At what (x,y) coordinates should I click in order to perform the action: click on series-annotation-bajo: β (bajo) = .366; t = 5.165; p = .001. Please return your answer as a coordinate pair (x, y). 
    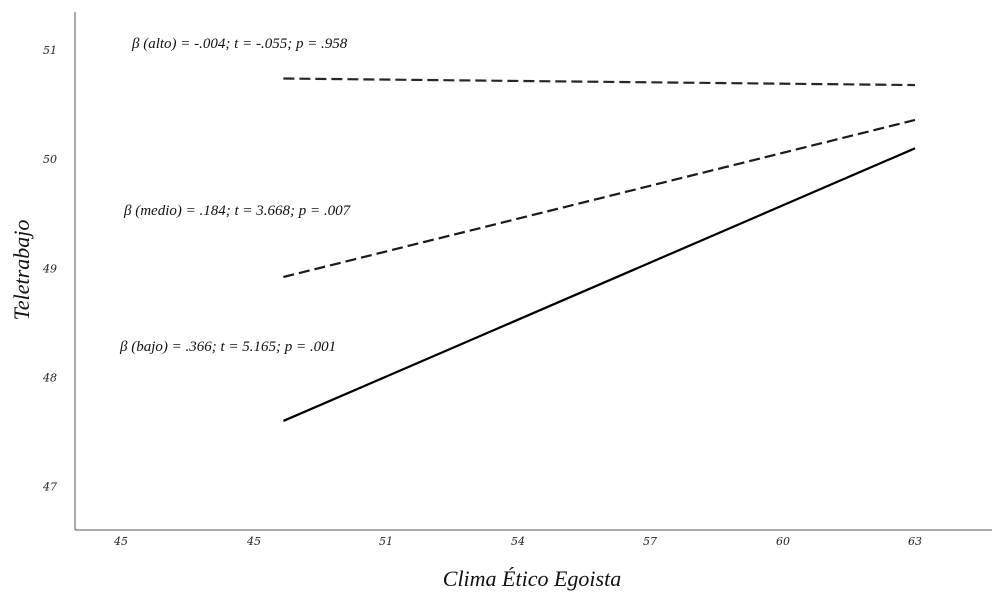
    Looking at the image, I should click on (227, 347).